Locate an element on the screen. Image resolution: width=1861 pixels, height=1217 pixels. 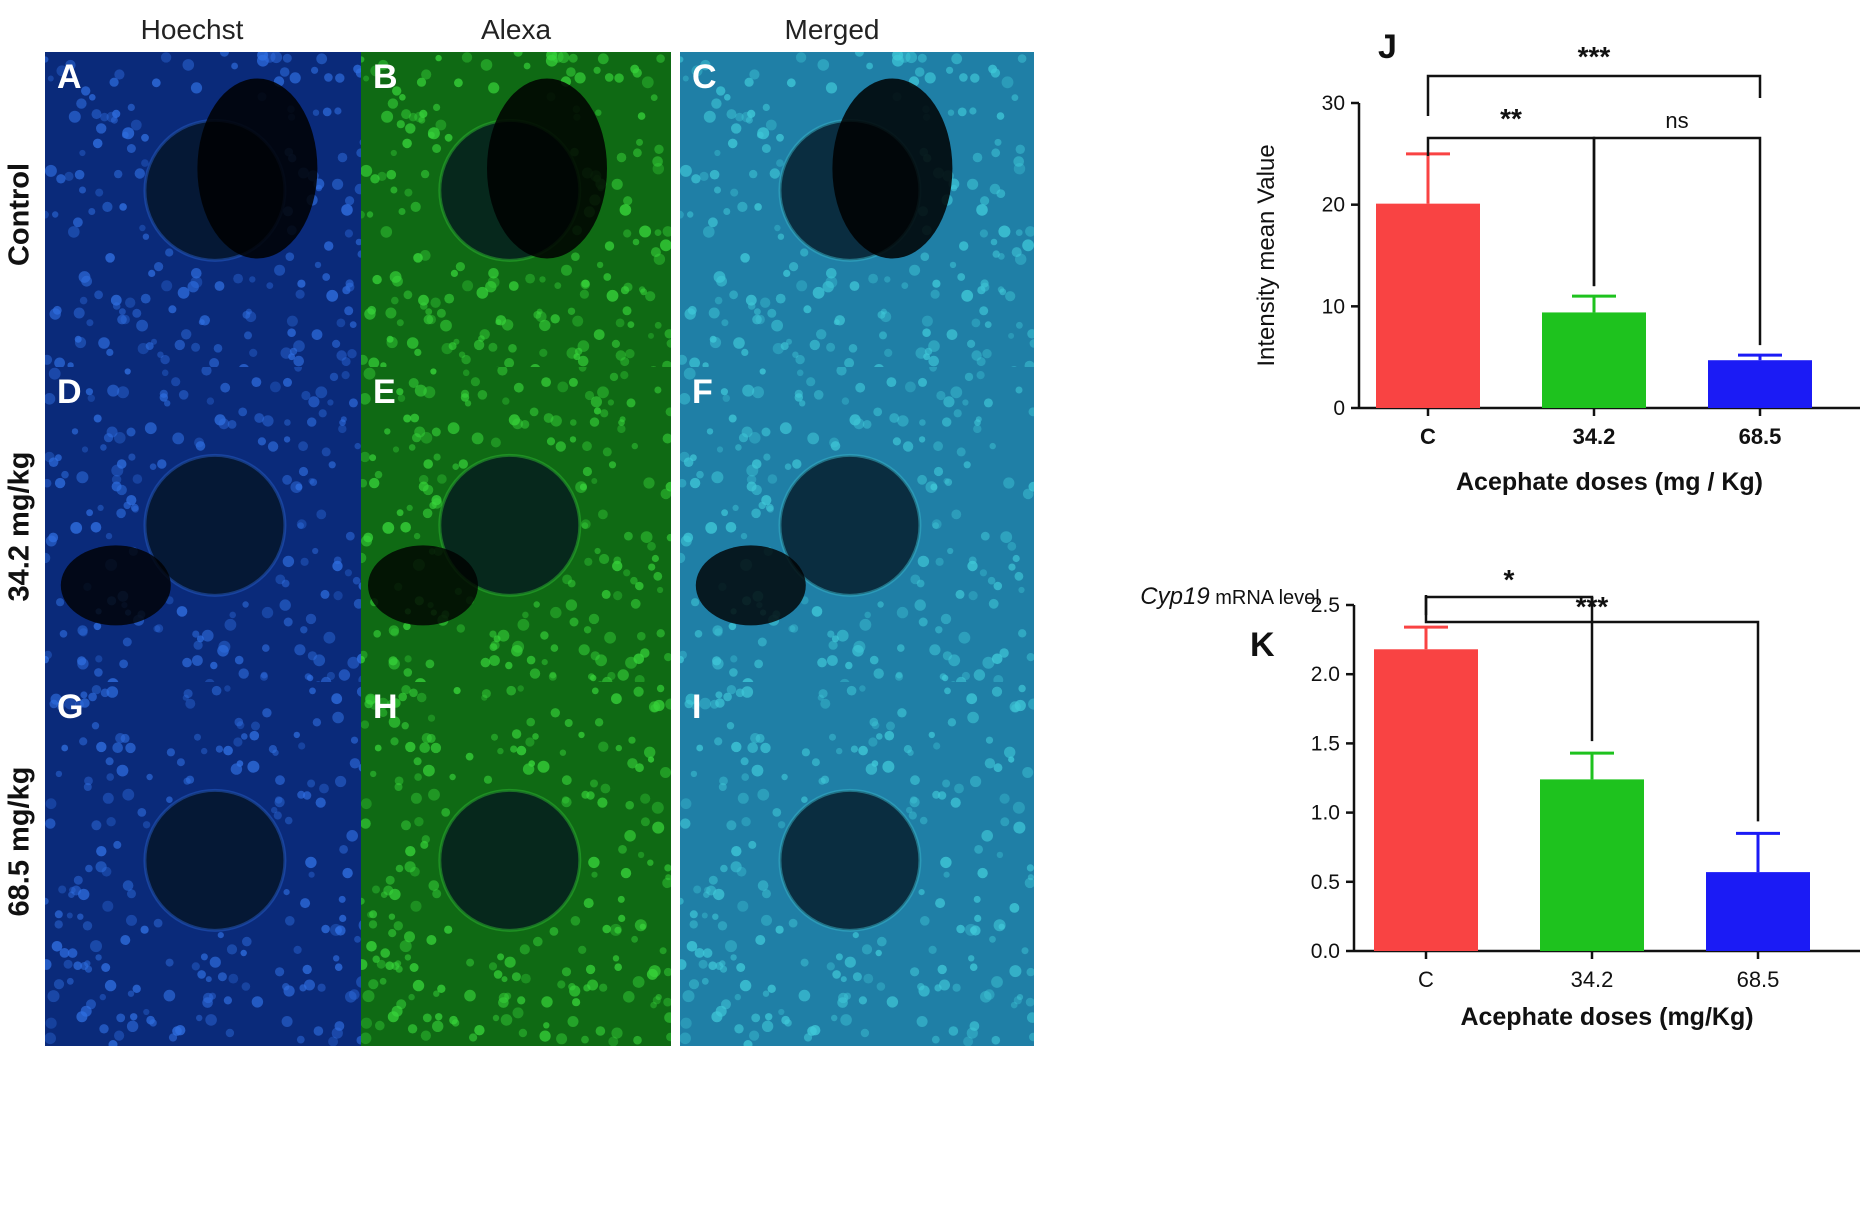
y-axis-label: Intensity mean Value is located at coordinates (1266, 255).